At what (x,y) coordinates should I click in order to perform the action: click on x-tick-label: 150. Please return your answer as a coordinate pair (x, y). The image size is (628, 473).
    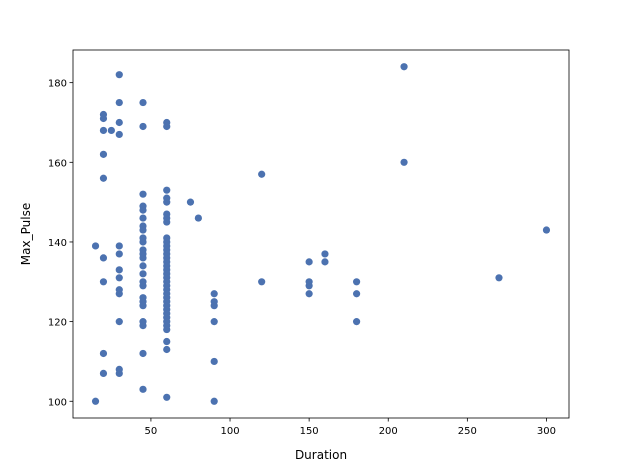
    Looking at the image, I should click on (309, 431).